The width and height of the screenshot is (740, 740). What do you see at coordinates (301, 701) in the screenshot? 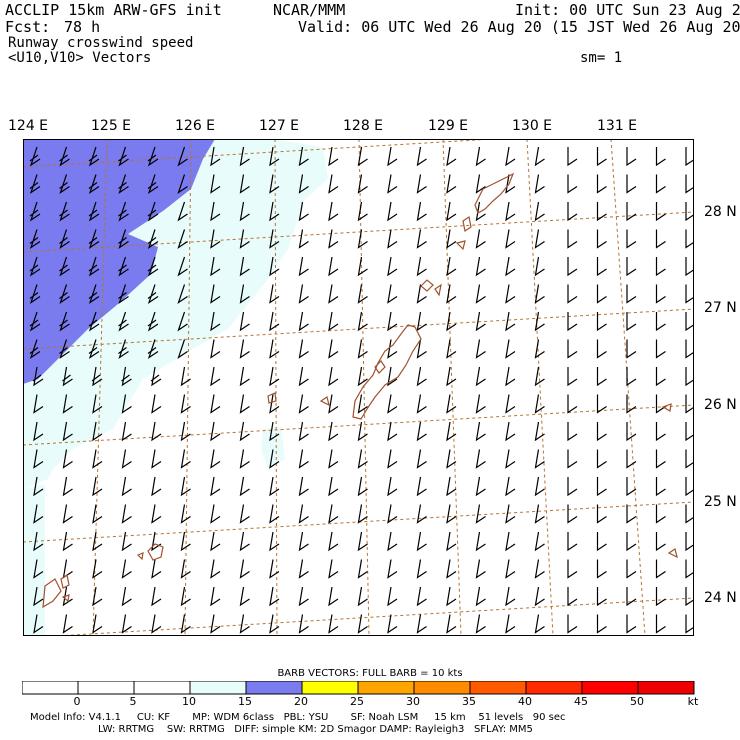
I see `colorbar-tick-20: 20` at bounding box center [301, 701].